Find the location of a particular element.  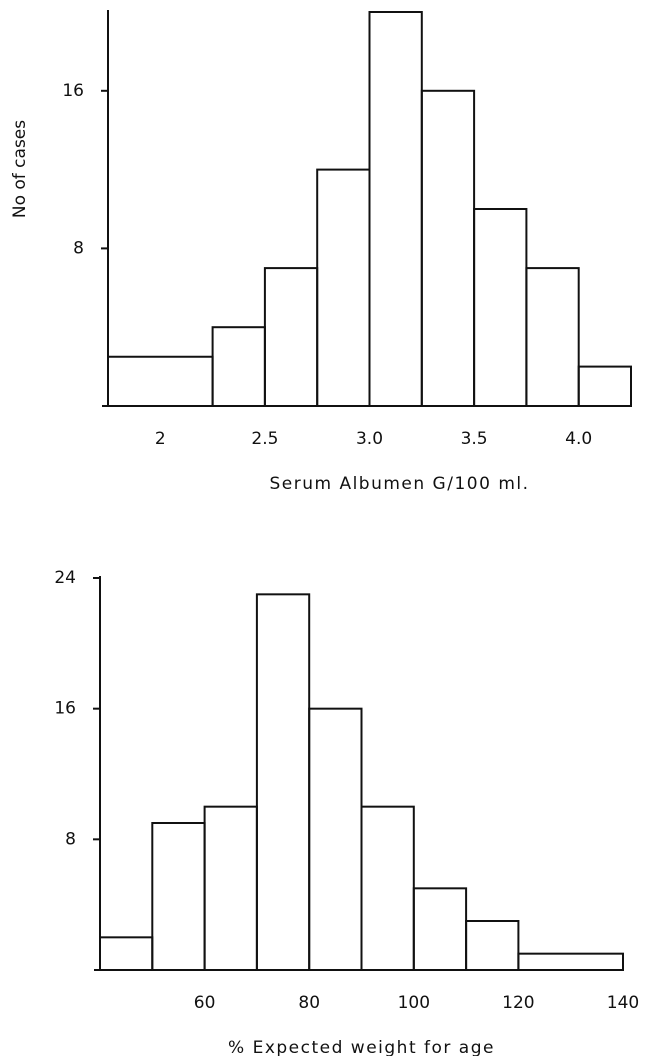

x-tick-label: 100 is located at coordinates (414, 1003).